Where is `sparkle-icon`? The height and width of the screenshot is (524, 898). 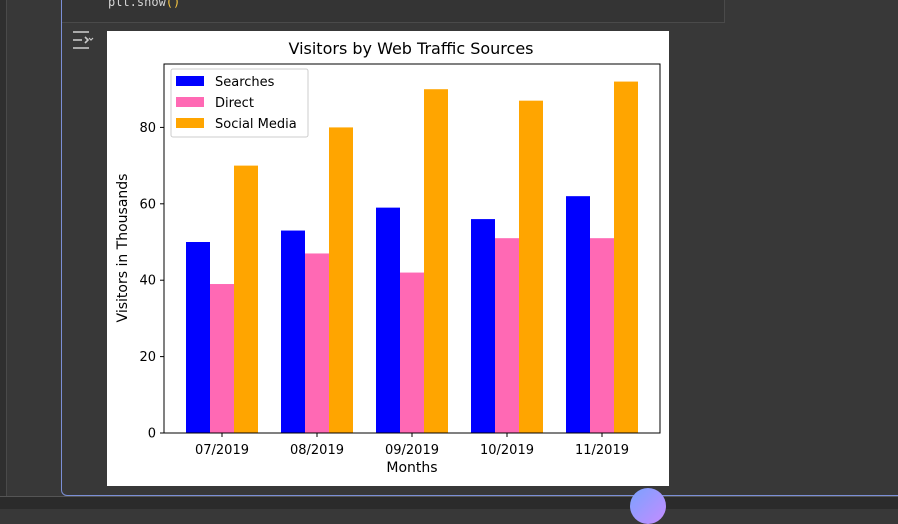 sparkle-icon is located at coordinates (648, 506).